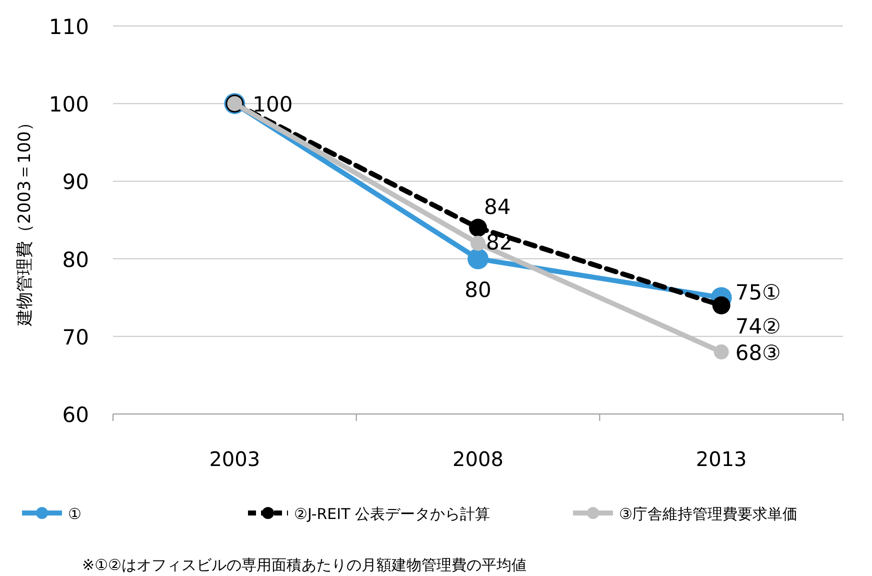  Describe the element at coordinates (758, 352) in the screenshot. I see `data-label: 68③` at that location.